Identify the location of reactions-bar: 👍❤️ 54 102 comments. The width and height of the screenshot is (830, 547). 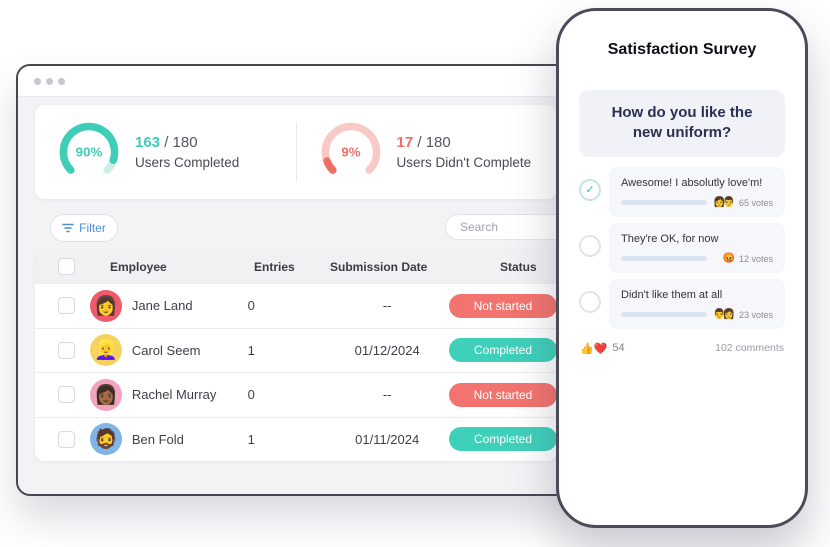
(682, 348).